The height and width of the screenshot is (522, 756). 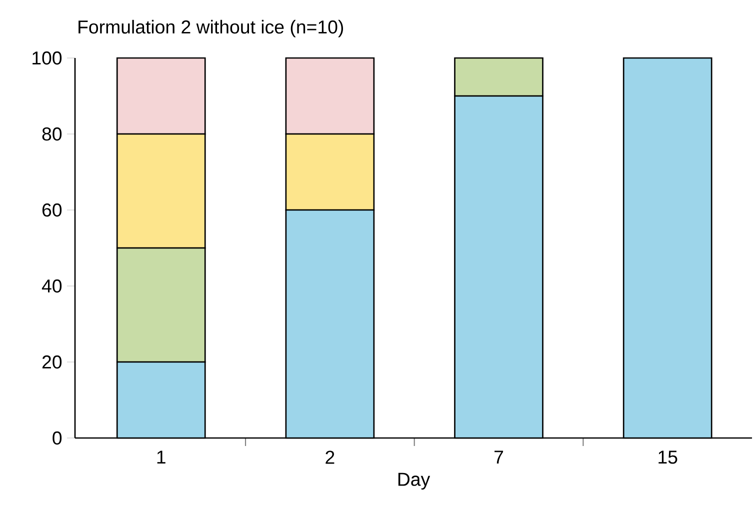 What do you see at coordinates (57, 438) in the screenshot?
I see `y-tick-label: 0` at bounding box center [57, 438].